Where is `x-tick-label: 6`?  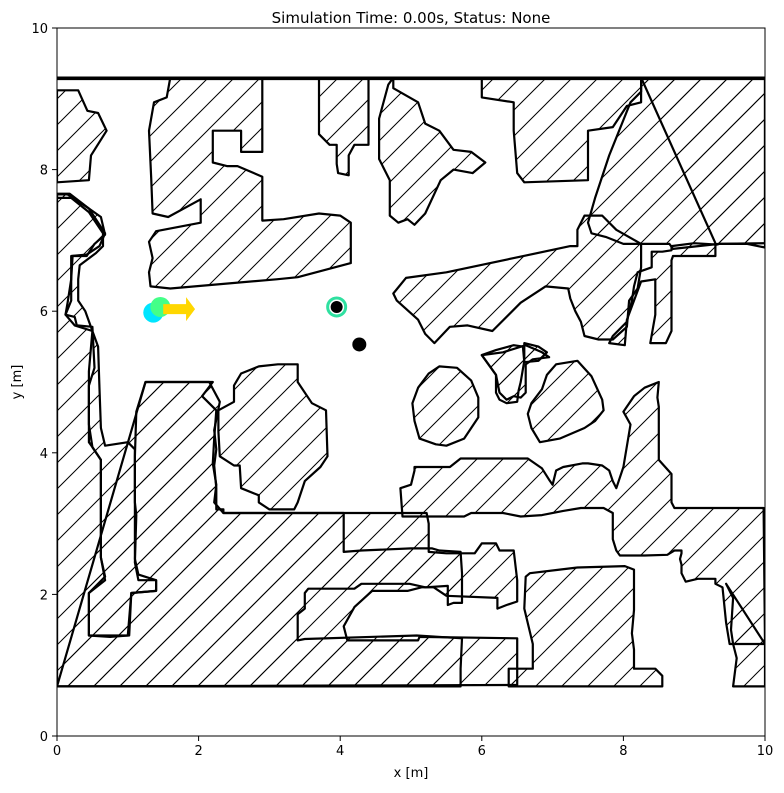
x-tick-label: 6 is located at coordinates (482, 751).